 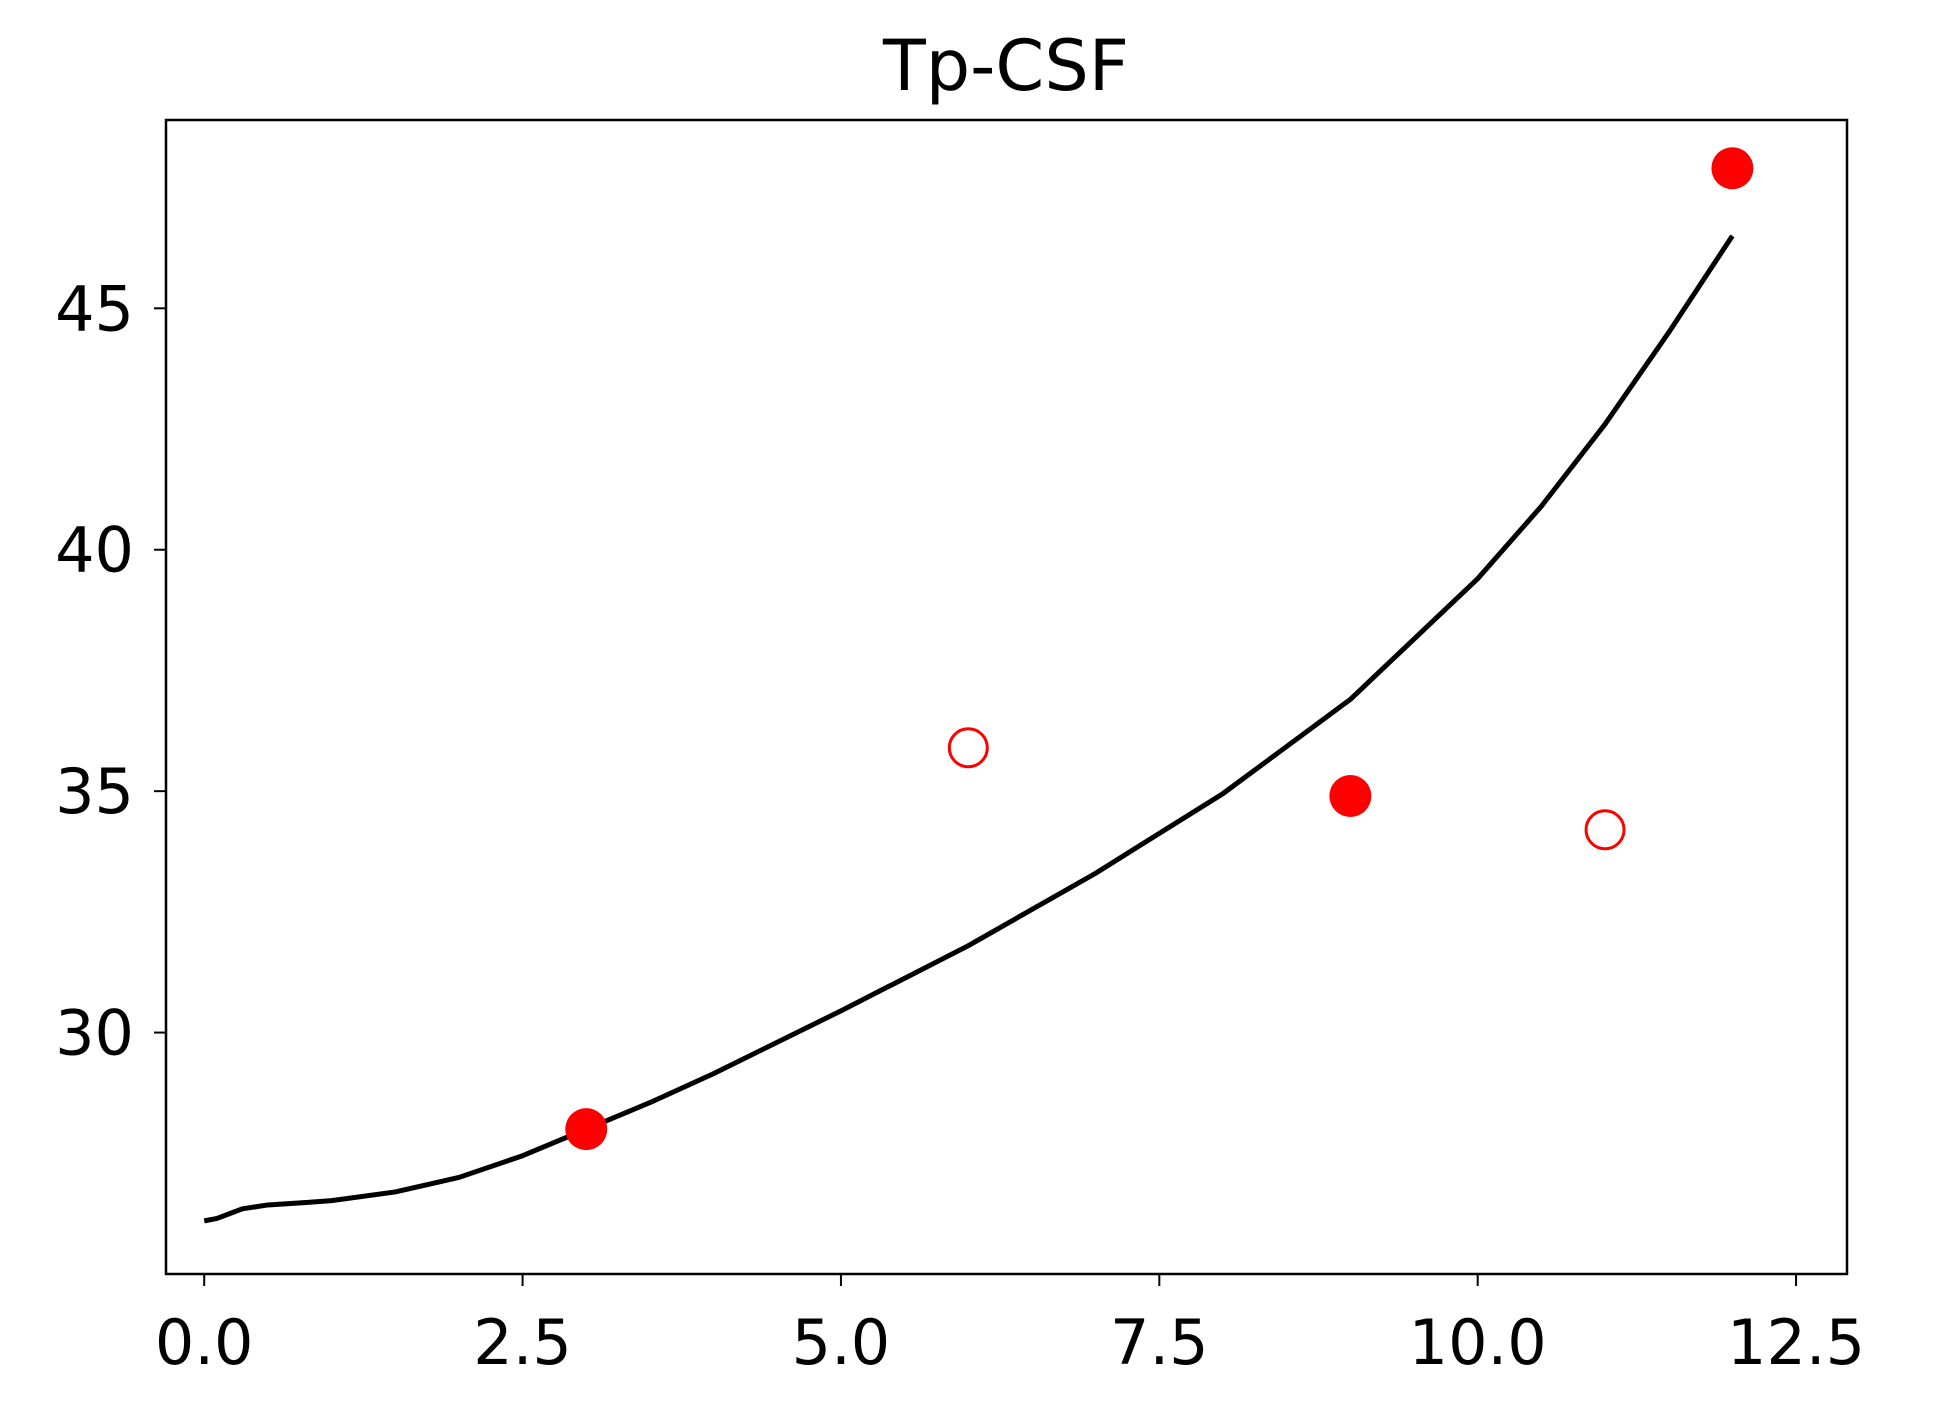 I want to click on x-tick-label-5: 12.5, so click(x=1796, y=1342).